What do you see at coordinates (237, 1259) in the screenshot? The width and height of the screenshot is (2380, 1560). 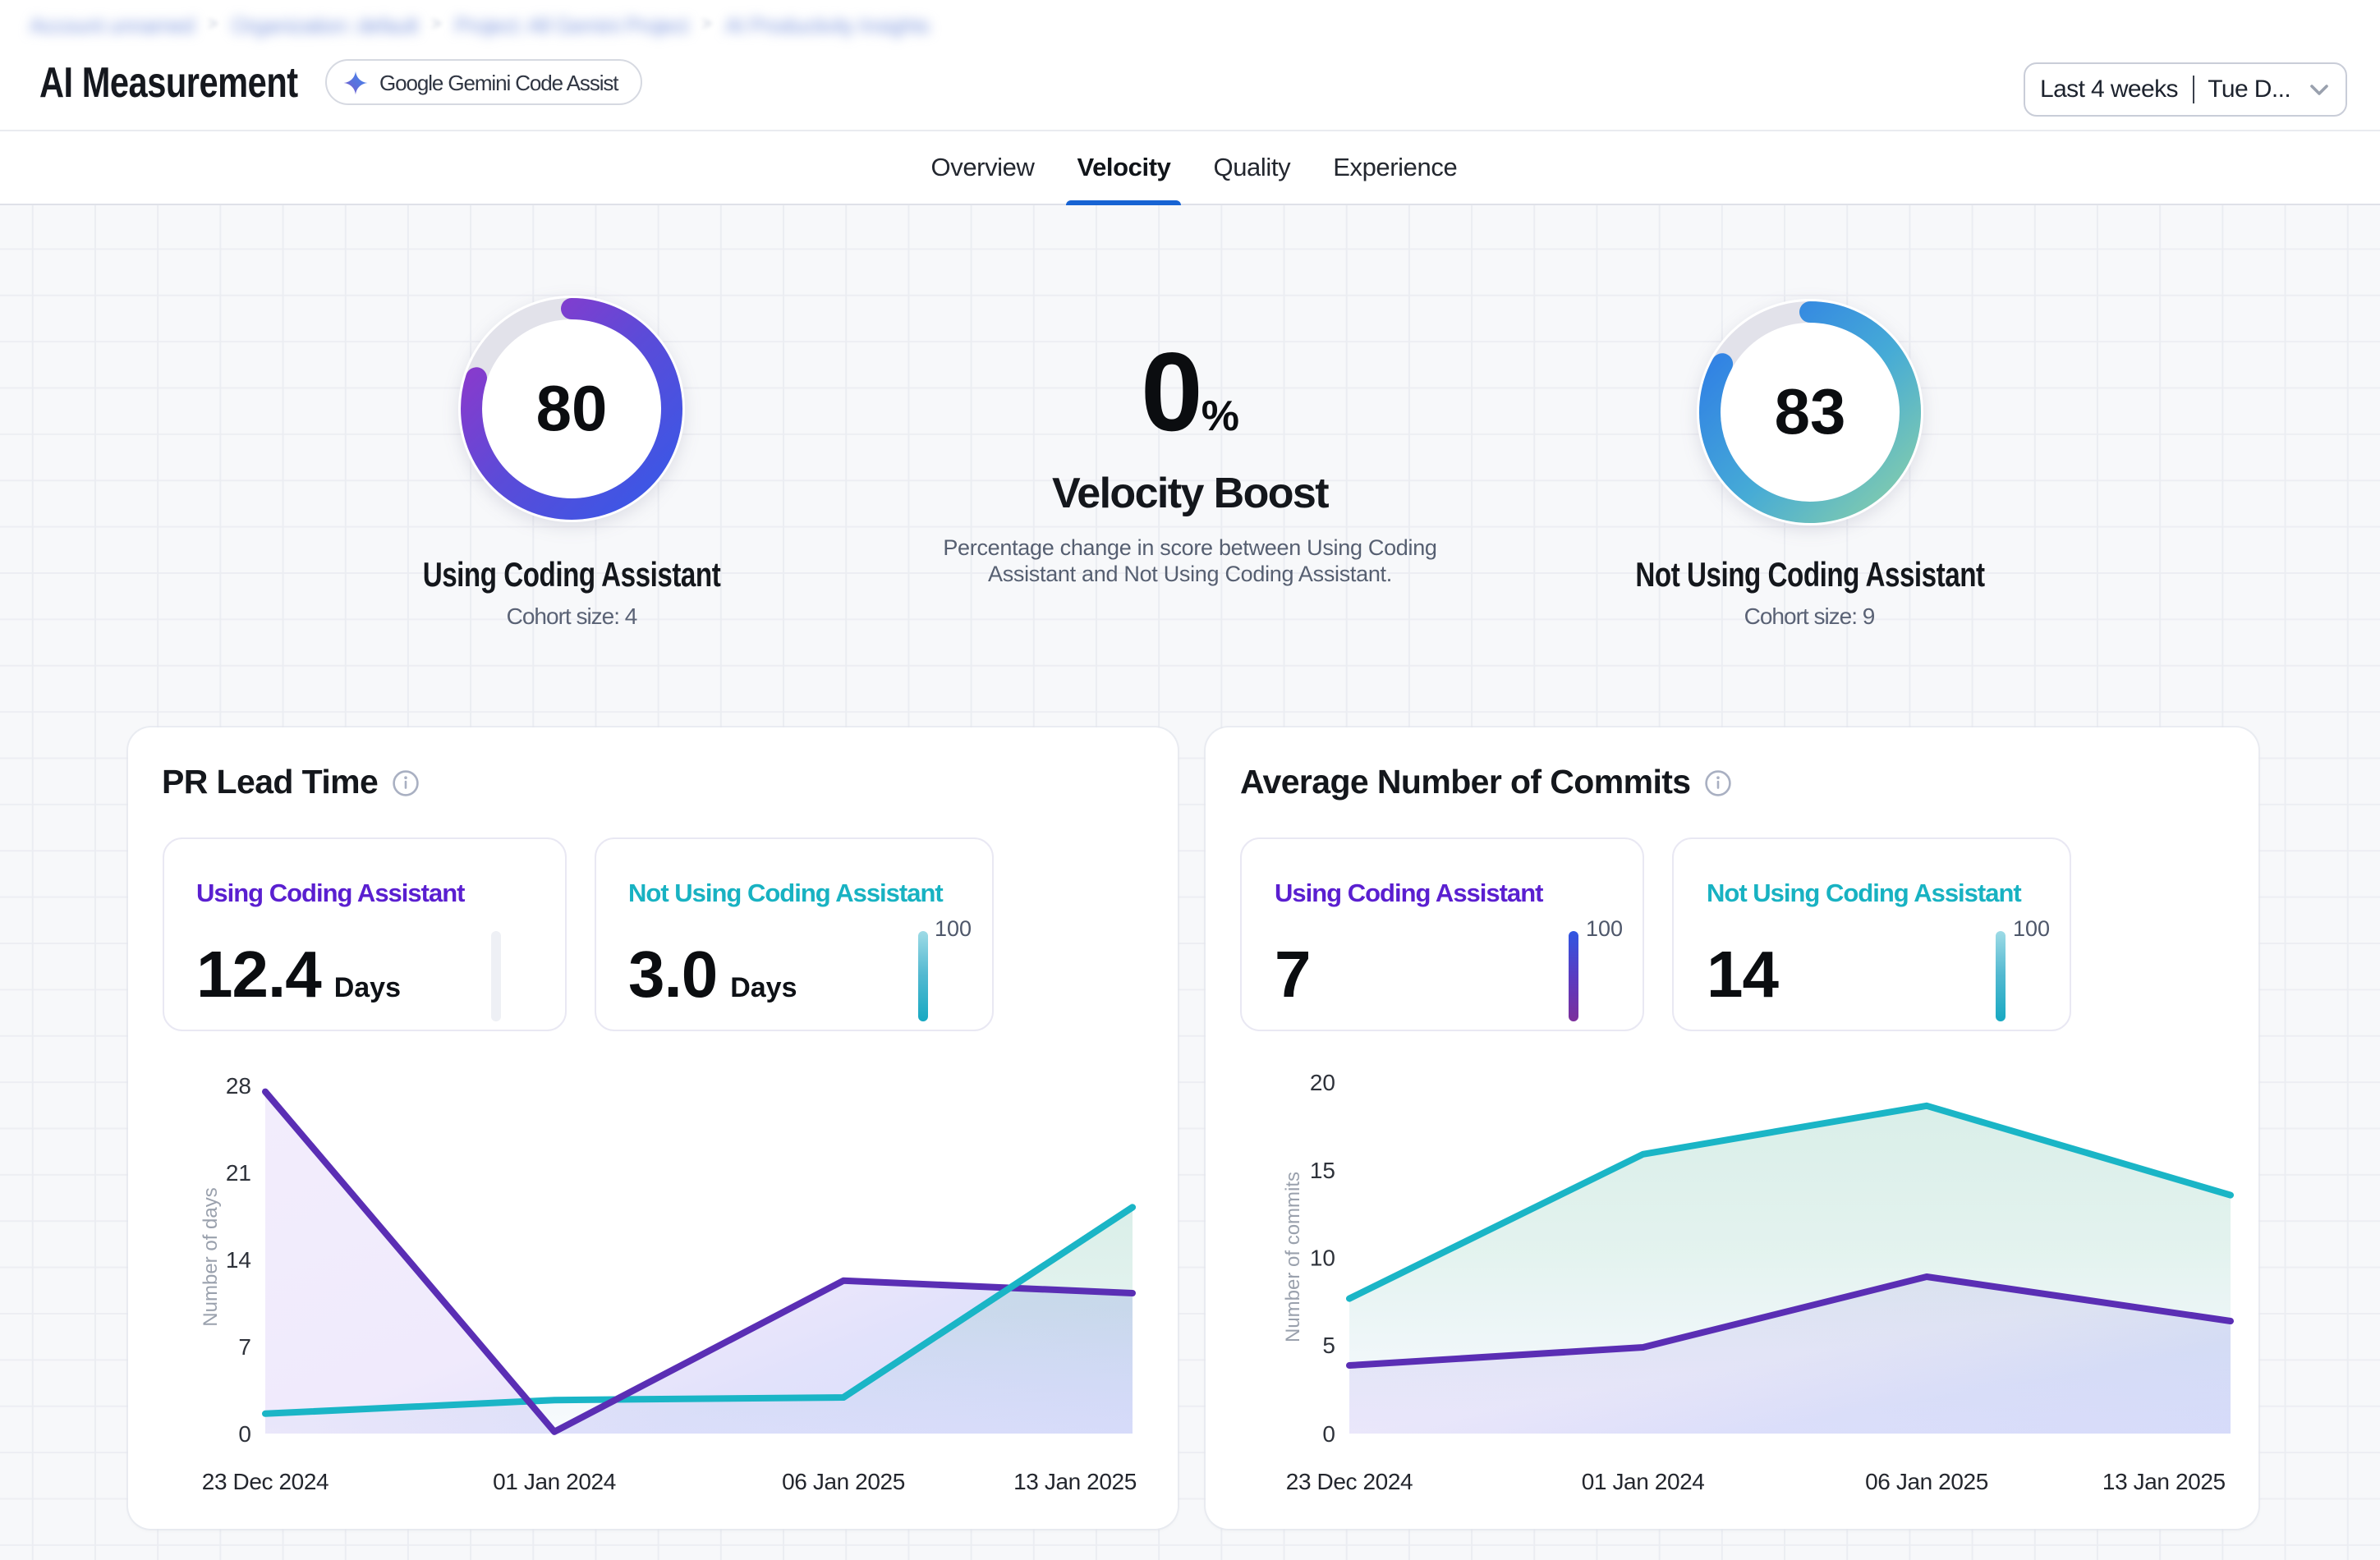 I see `svg-text: 14` at bounding box center [237, 1259].